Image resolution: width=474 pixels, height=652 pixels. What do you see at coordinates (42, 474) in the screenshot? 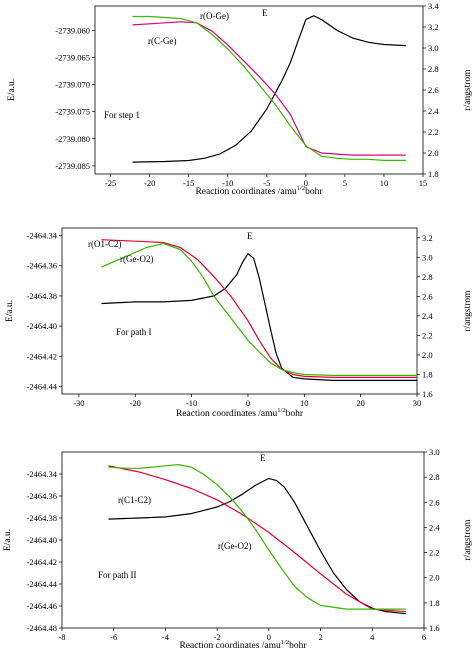
I see `y-left-tick-label: -2464.34` at bounding box center [42, 474].